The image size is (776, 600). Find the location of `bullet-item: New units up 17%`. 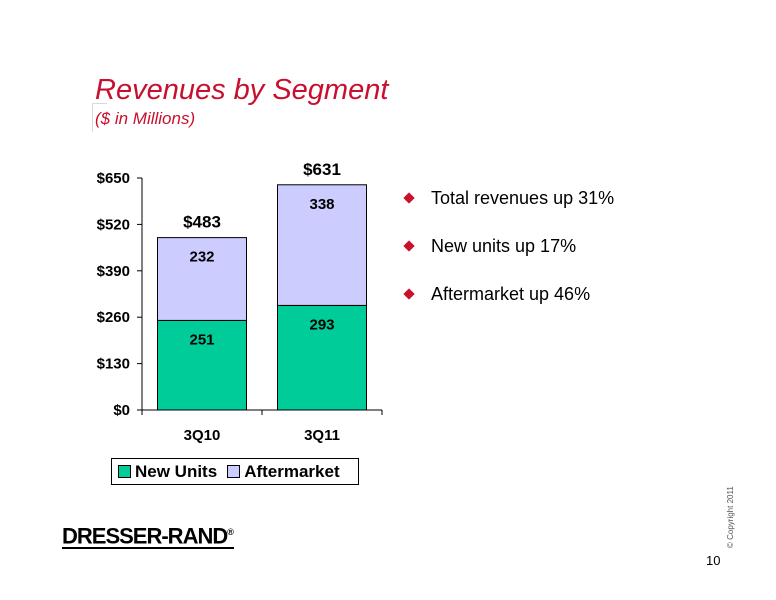

bullet-item: New units up 17% is located at coordinates (508, 246).